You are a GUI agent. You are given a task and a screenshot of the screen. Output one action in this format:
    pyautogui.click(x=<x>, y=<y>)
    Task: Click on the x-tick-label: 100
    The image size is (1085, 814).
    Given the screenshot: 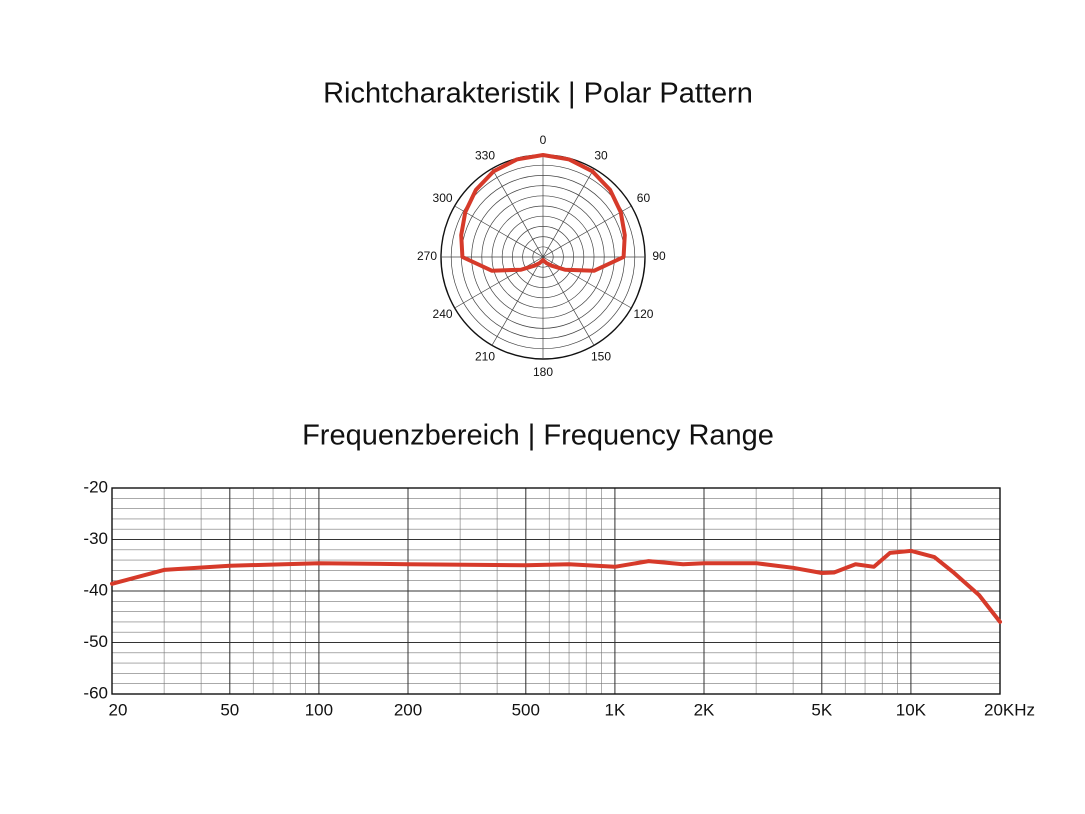 What is the action you would take?
    pyautogui.click(x=319, y=709)
    